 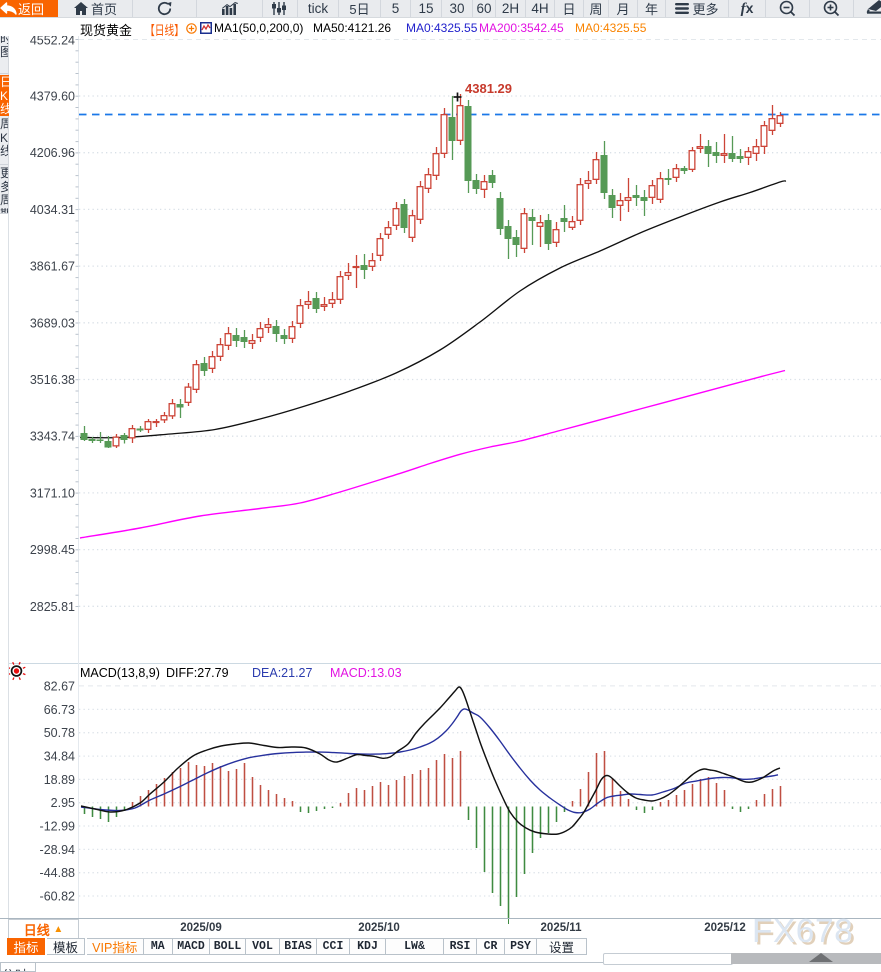 I want to click on svg-text: 3689.03, so click(x=52, y=323).